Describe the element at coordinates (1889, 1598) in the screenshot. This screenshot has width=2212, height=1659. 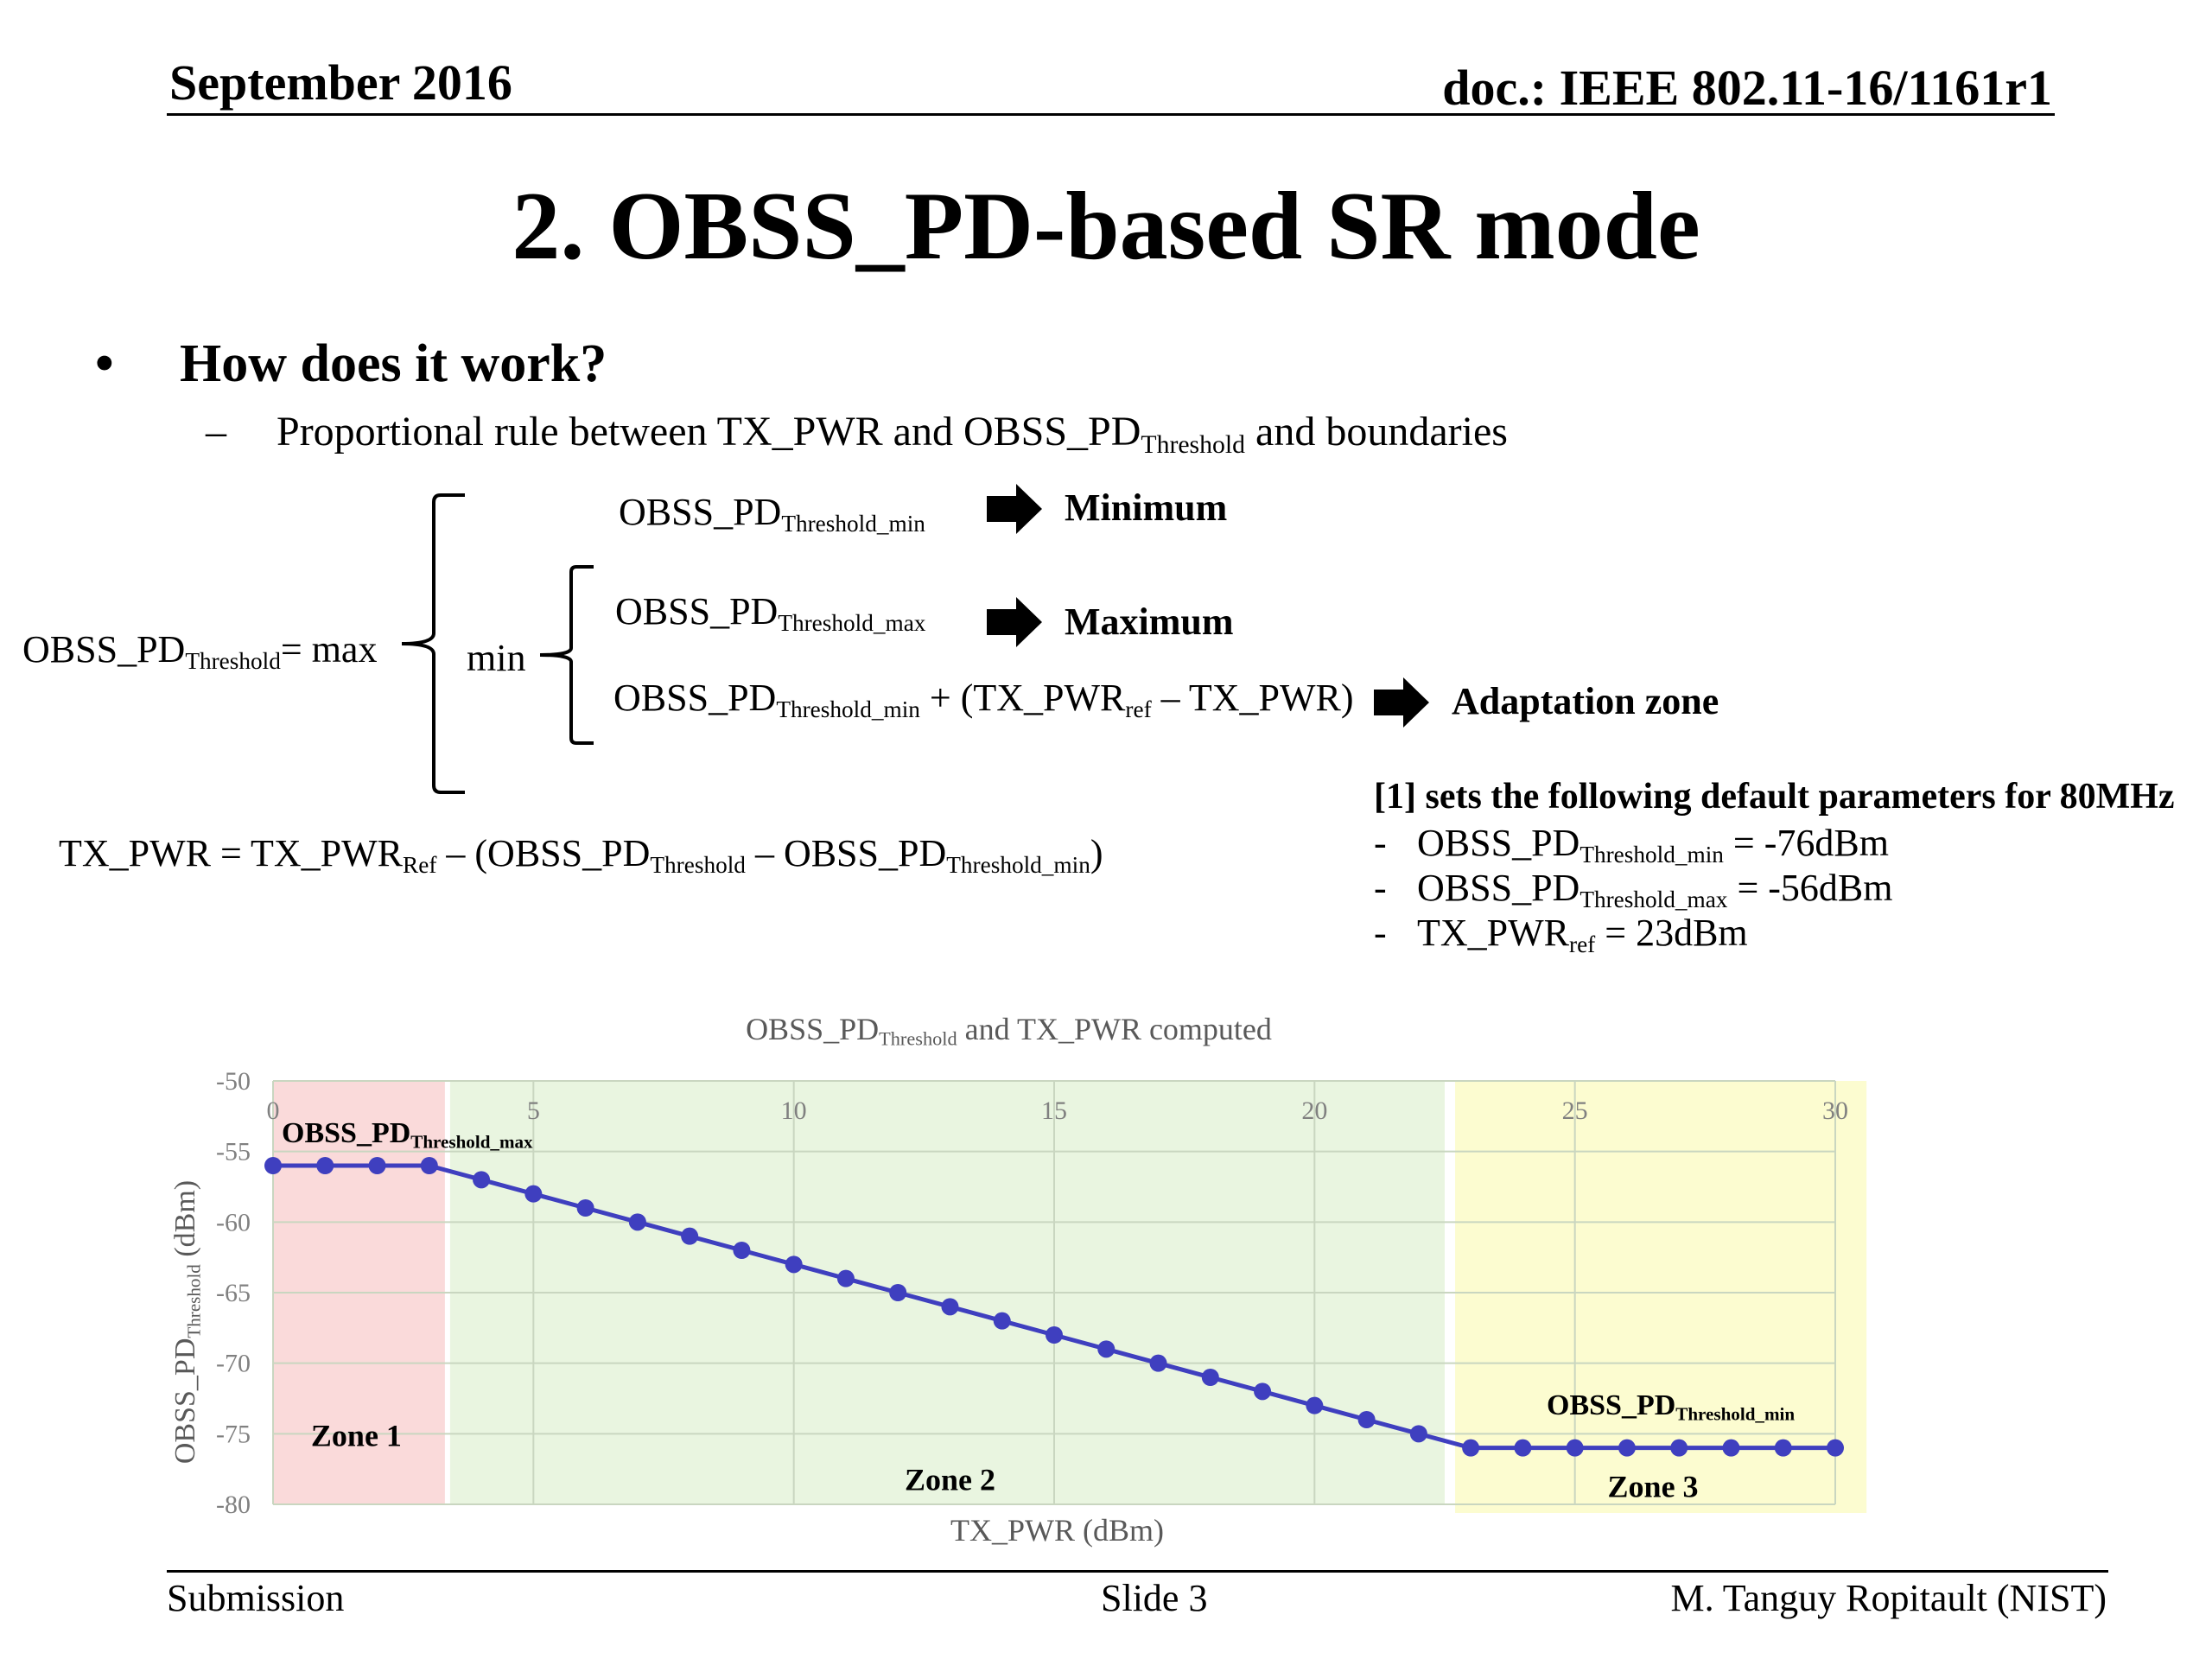
I see `footer-author: M. Tanguy Ropitault (NIST)` at that location.